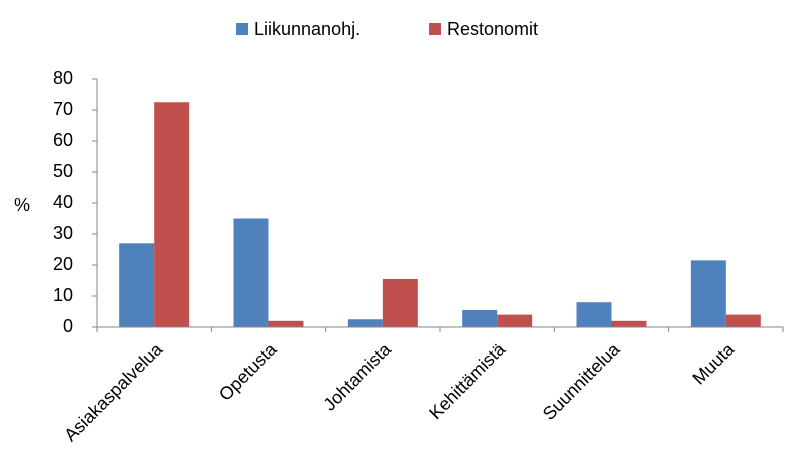  What do you see at coordinates (63, 202) in the screenshot?
I see `y-tick-label: 40` at bounding box center [63, 202].